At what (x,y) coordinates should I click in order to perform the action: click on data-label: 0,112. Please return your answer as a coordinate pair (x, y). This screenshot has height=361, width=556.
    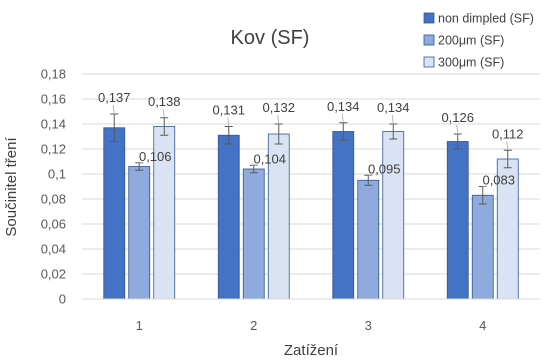
    Looking at the image, I should click on (508, 133).